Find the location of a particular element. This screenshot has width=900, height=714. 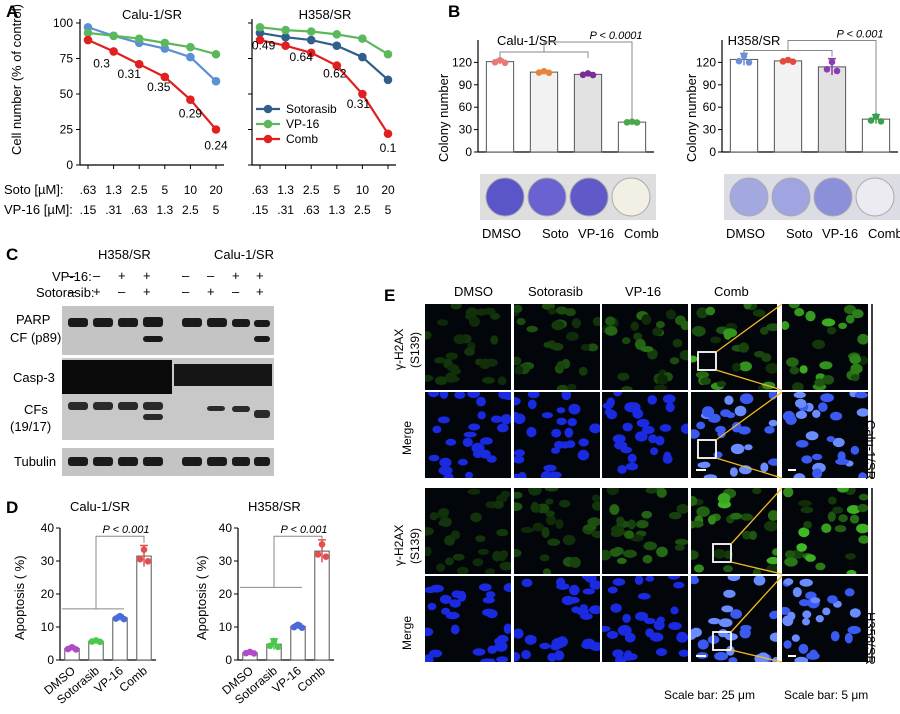

soto-dose-label: Soto [µM]: is located at coordinates (34, 189).